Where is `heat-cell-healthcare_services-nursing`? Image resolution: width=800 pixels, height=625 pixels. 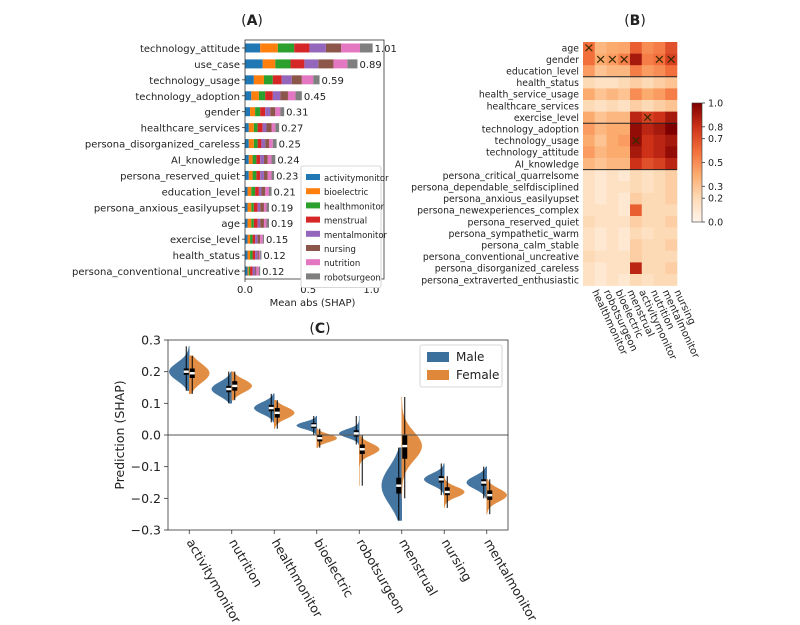 heat-cell-healthcare_services-nursing is located at coordinates (671, 106).